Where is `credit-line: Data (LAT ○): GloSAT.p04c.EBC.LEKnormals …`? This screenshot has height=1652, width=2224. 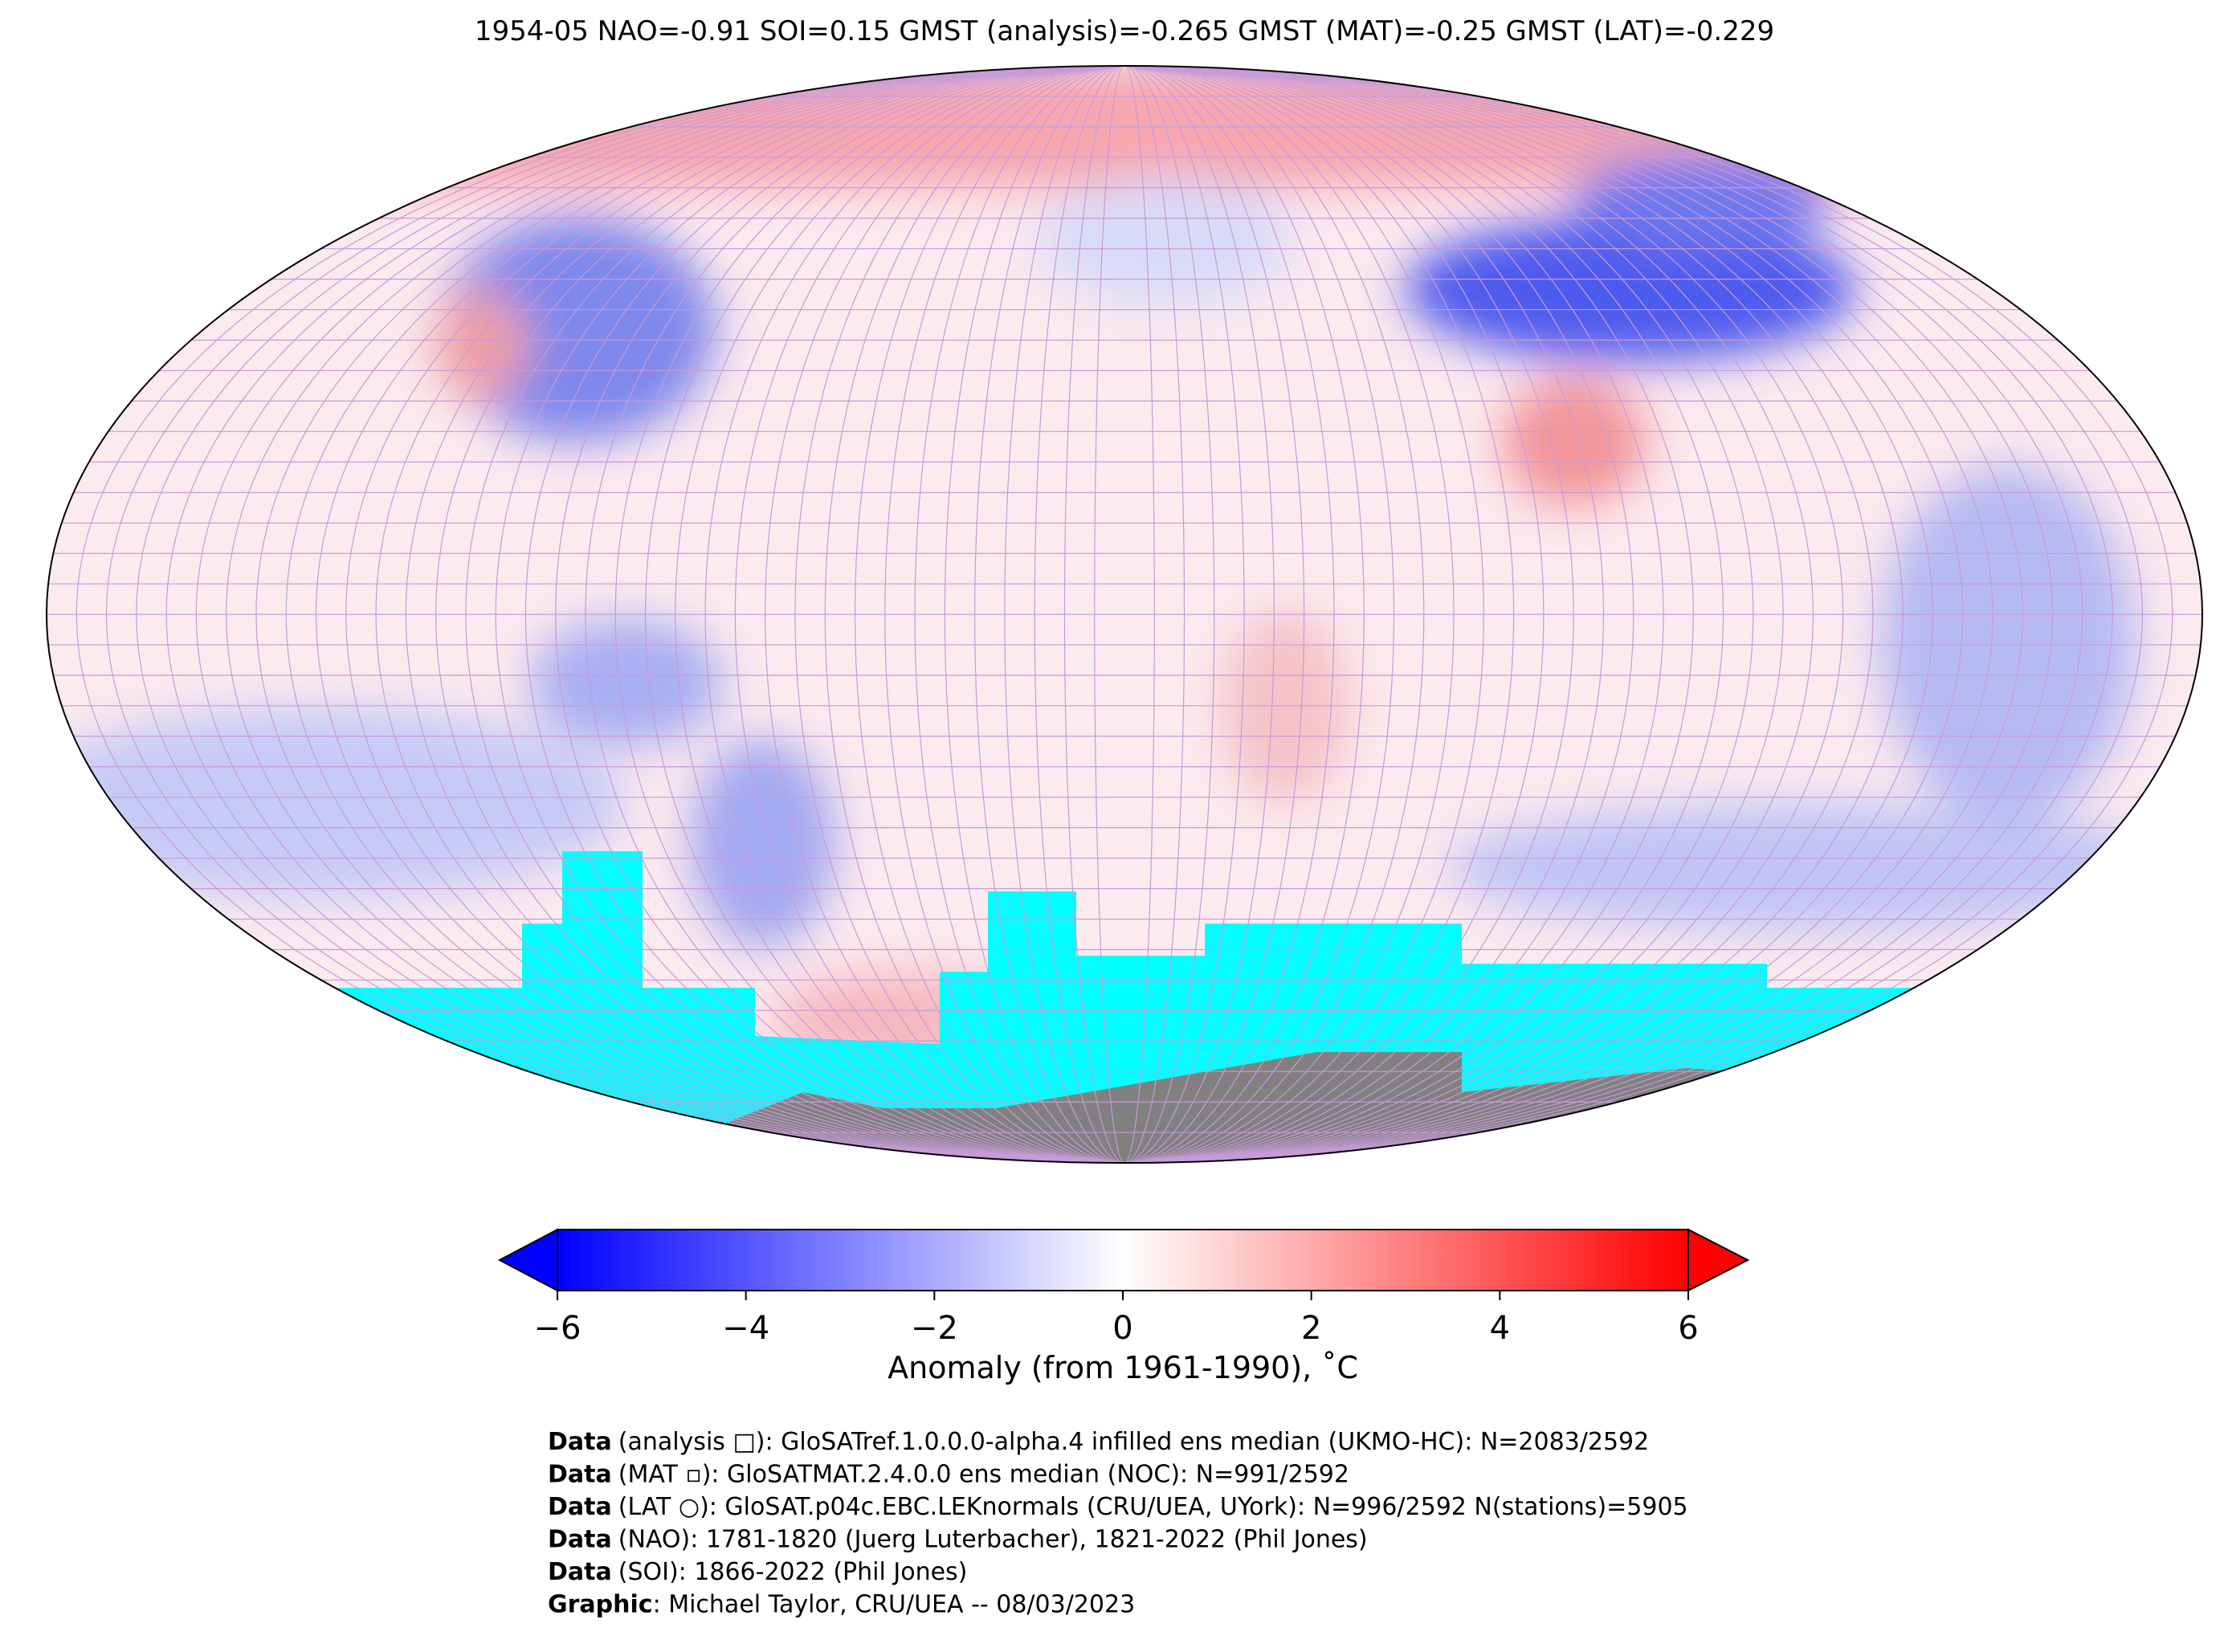
credit-line: Data (LAT ○): GloSAT.p04c.EBC.LEKnormals … is located at coordinates (1118, 1507).